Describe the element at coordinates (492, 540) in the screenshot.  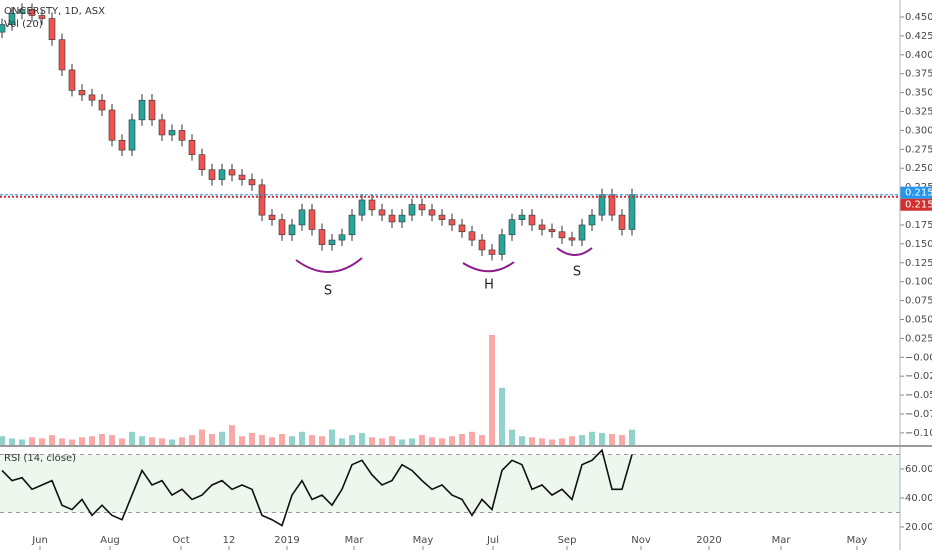
I see `x-tick-label: Jul` at that location.